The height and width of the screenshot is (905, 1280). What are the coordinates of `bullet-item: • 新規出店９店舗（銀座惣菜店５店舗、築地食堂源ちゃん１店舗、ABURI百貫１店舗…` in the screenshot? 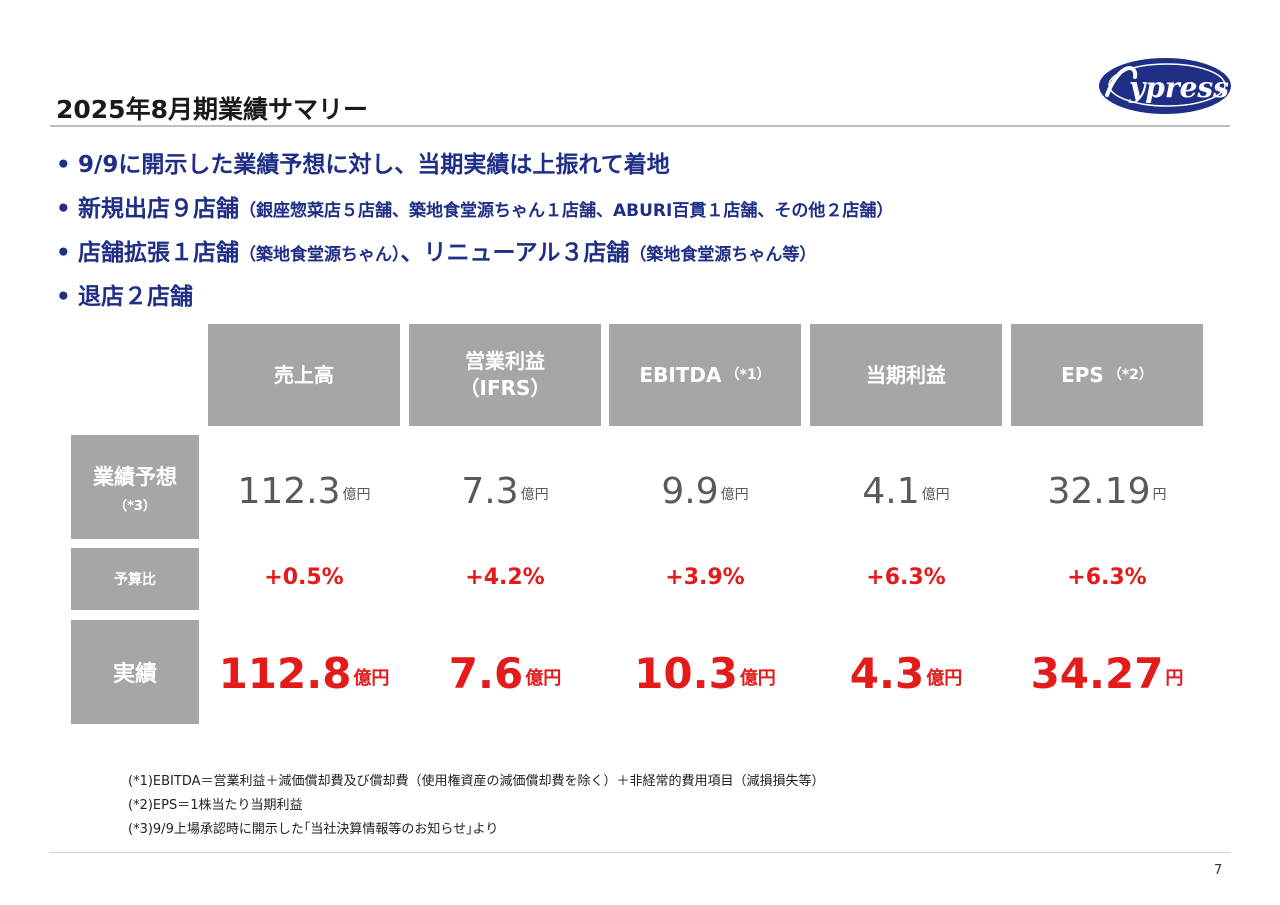 It's located at (475, 209).